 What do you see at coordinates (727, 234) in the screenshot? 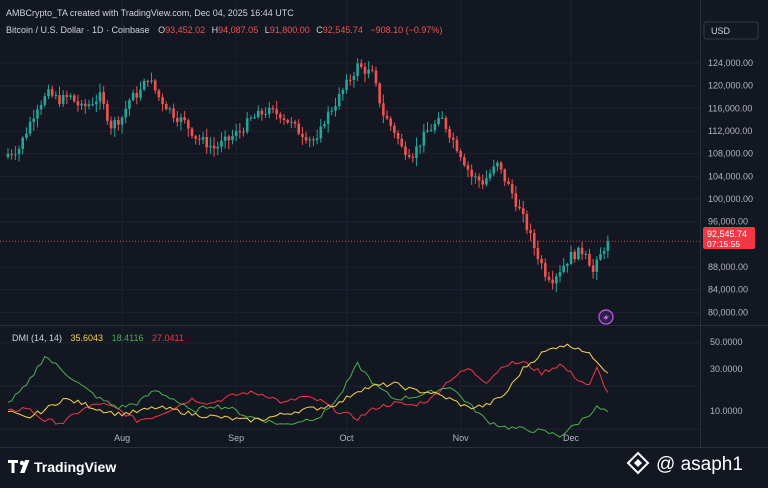
I see `last-price-value: 92,545.74` at bounding box center [727, 234].